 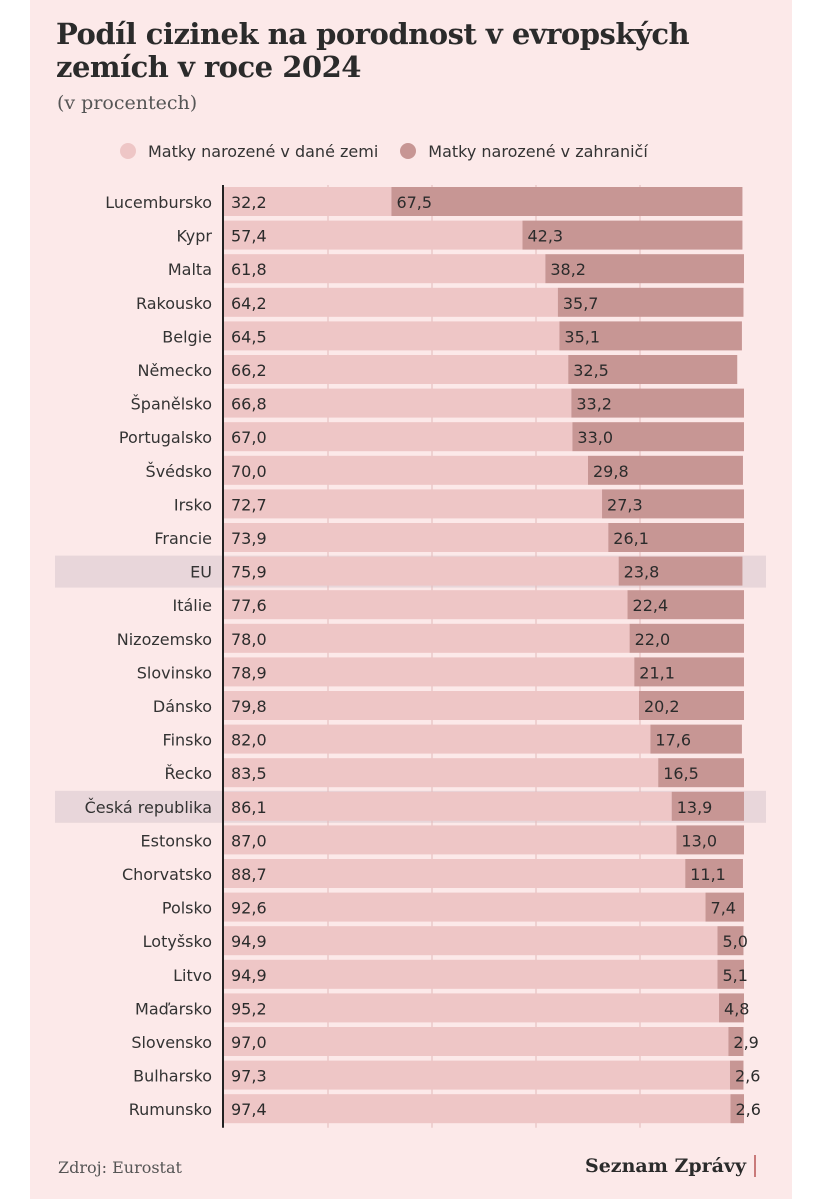 What do you see at coordinates (681, 773) in the screenshot?
I see `value-label-foreign: 16,5` at bounding box center [681, 773].